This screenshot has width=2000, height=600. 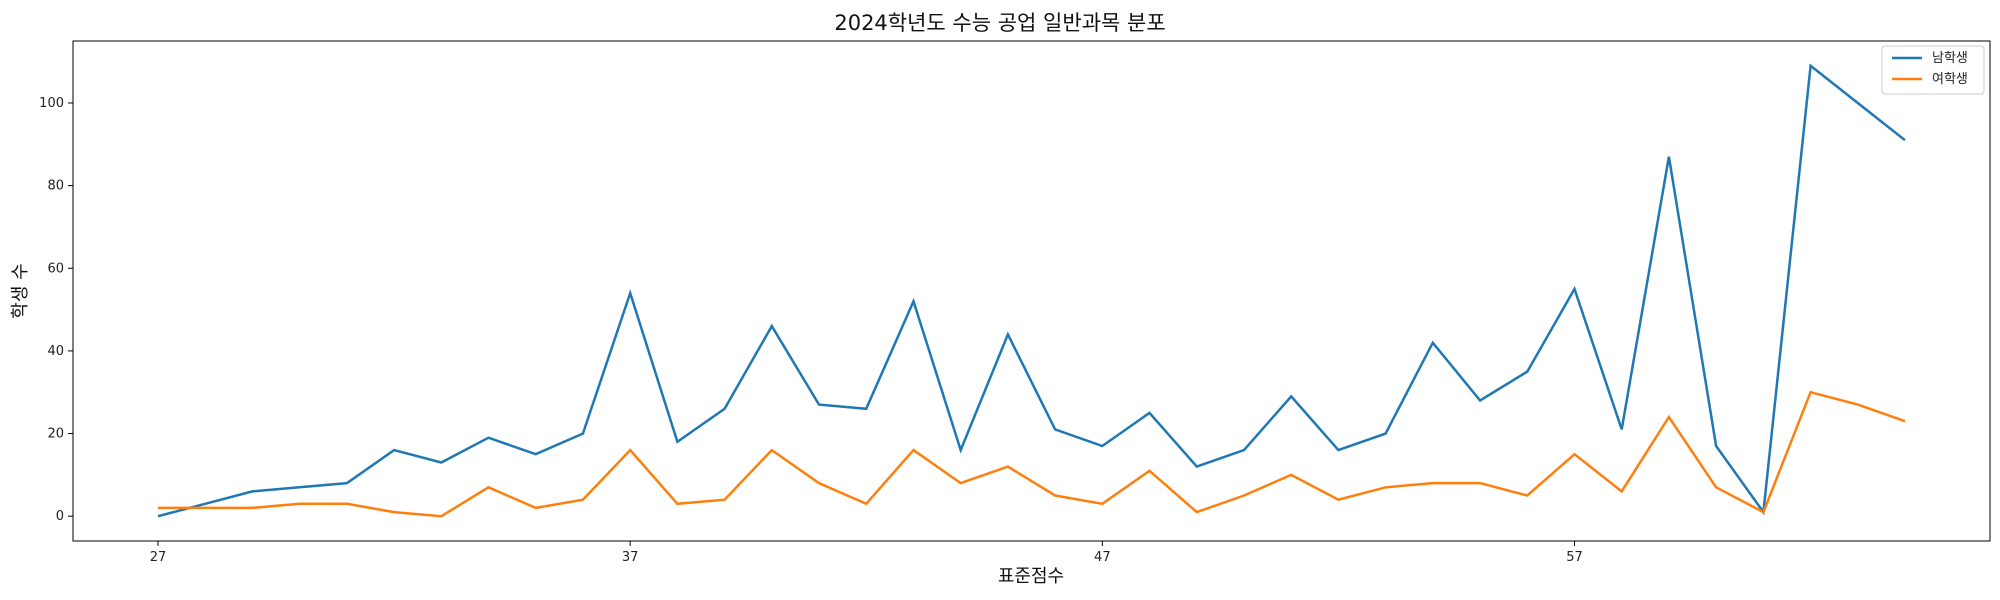 I want to click on y-axis-title: 학생 수, so click(x=20, y=290).